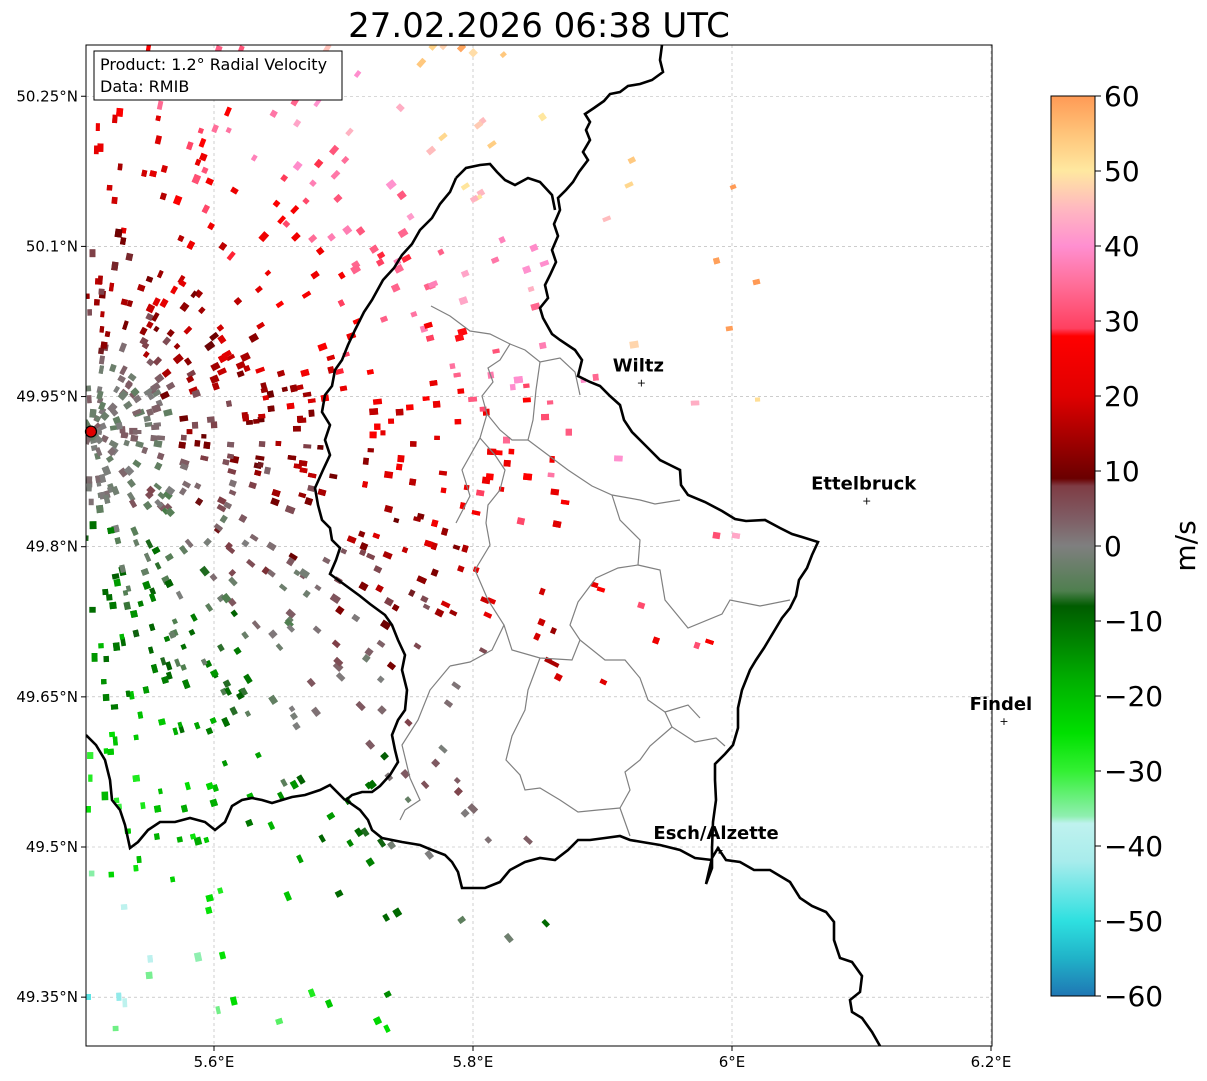  Describe the element at coordinates (1185, 545) in the screenshot. I see `colorbar-label: m/s` at that location.